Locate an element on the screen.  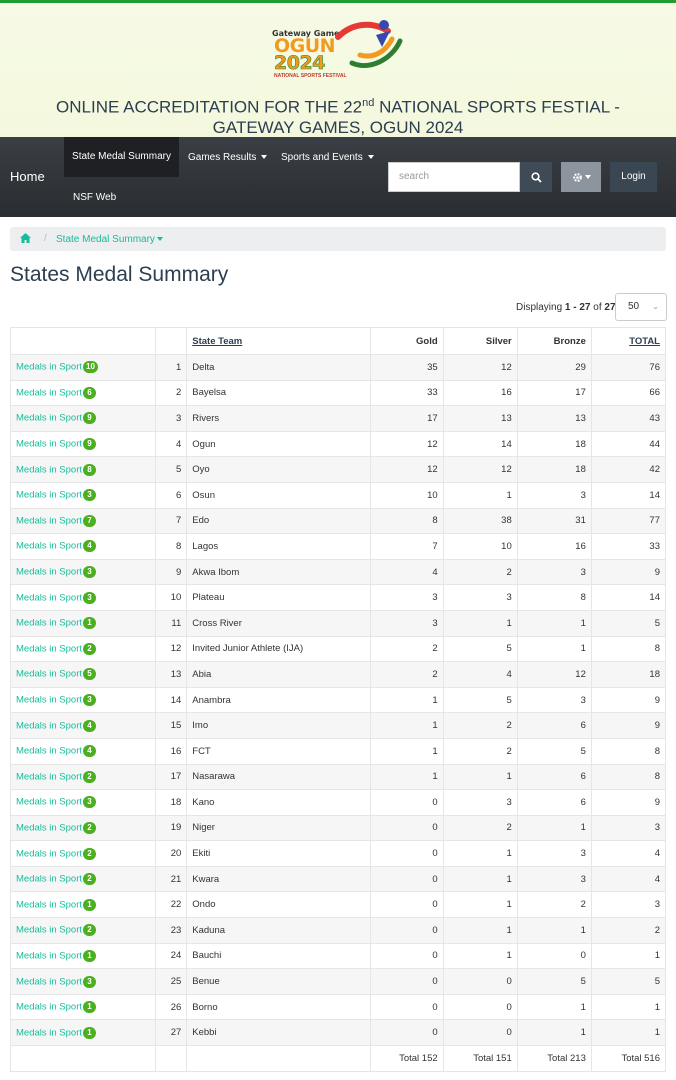
state-cell: Kaduna is located at coordinates (278, 930).